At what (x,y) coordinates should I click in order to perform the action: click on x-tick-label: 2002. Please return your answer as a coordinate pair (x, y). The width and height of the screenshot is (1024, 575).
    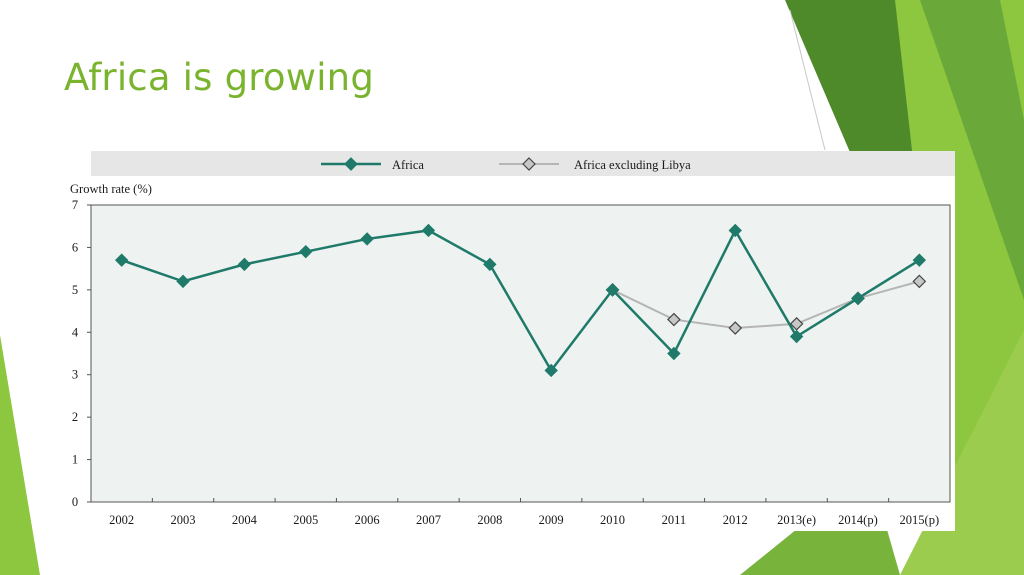
    Looking at the image, I should click on (121, 520).